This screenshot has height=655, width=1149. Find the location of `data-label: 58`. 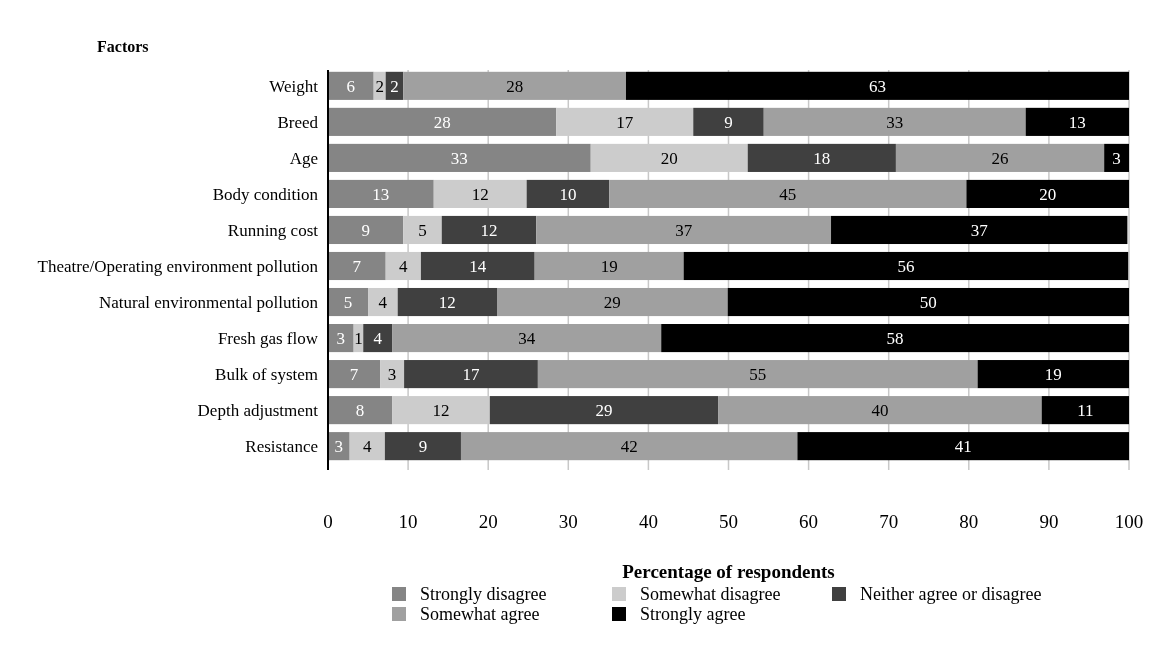

data-label: 58 is located at coordinates (895, 339).